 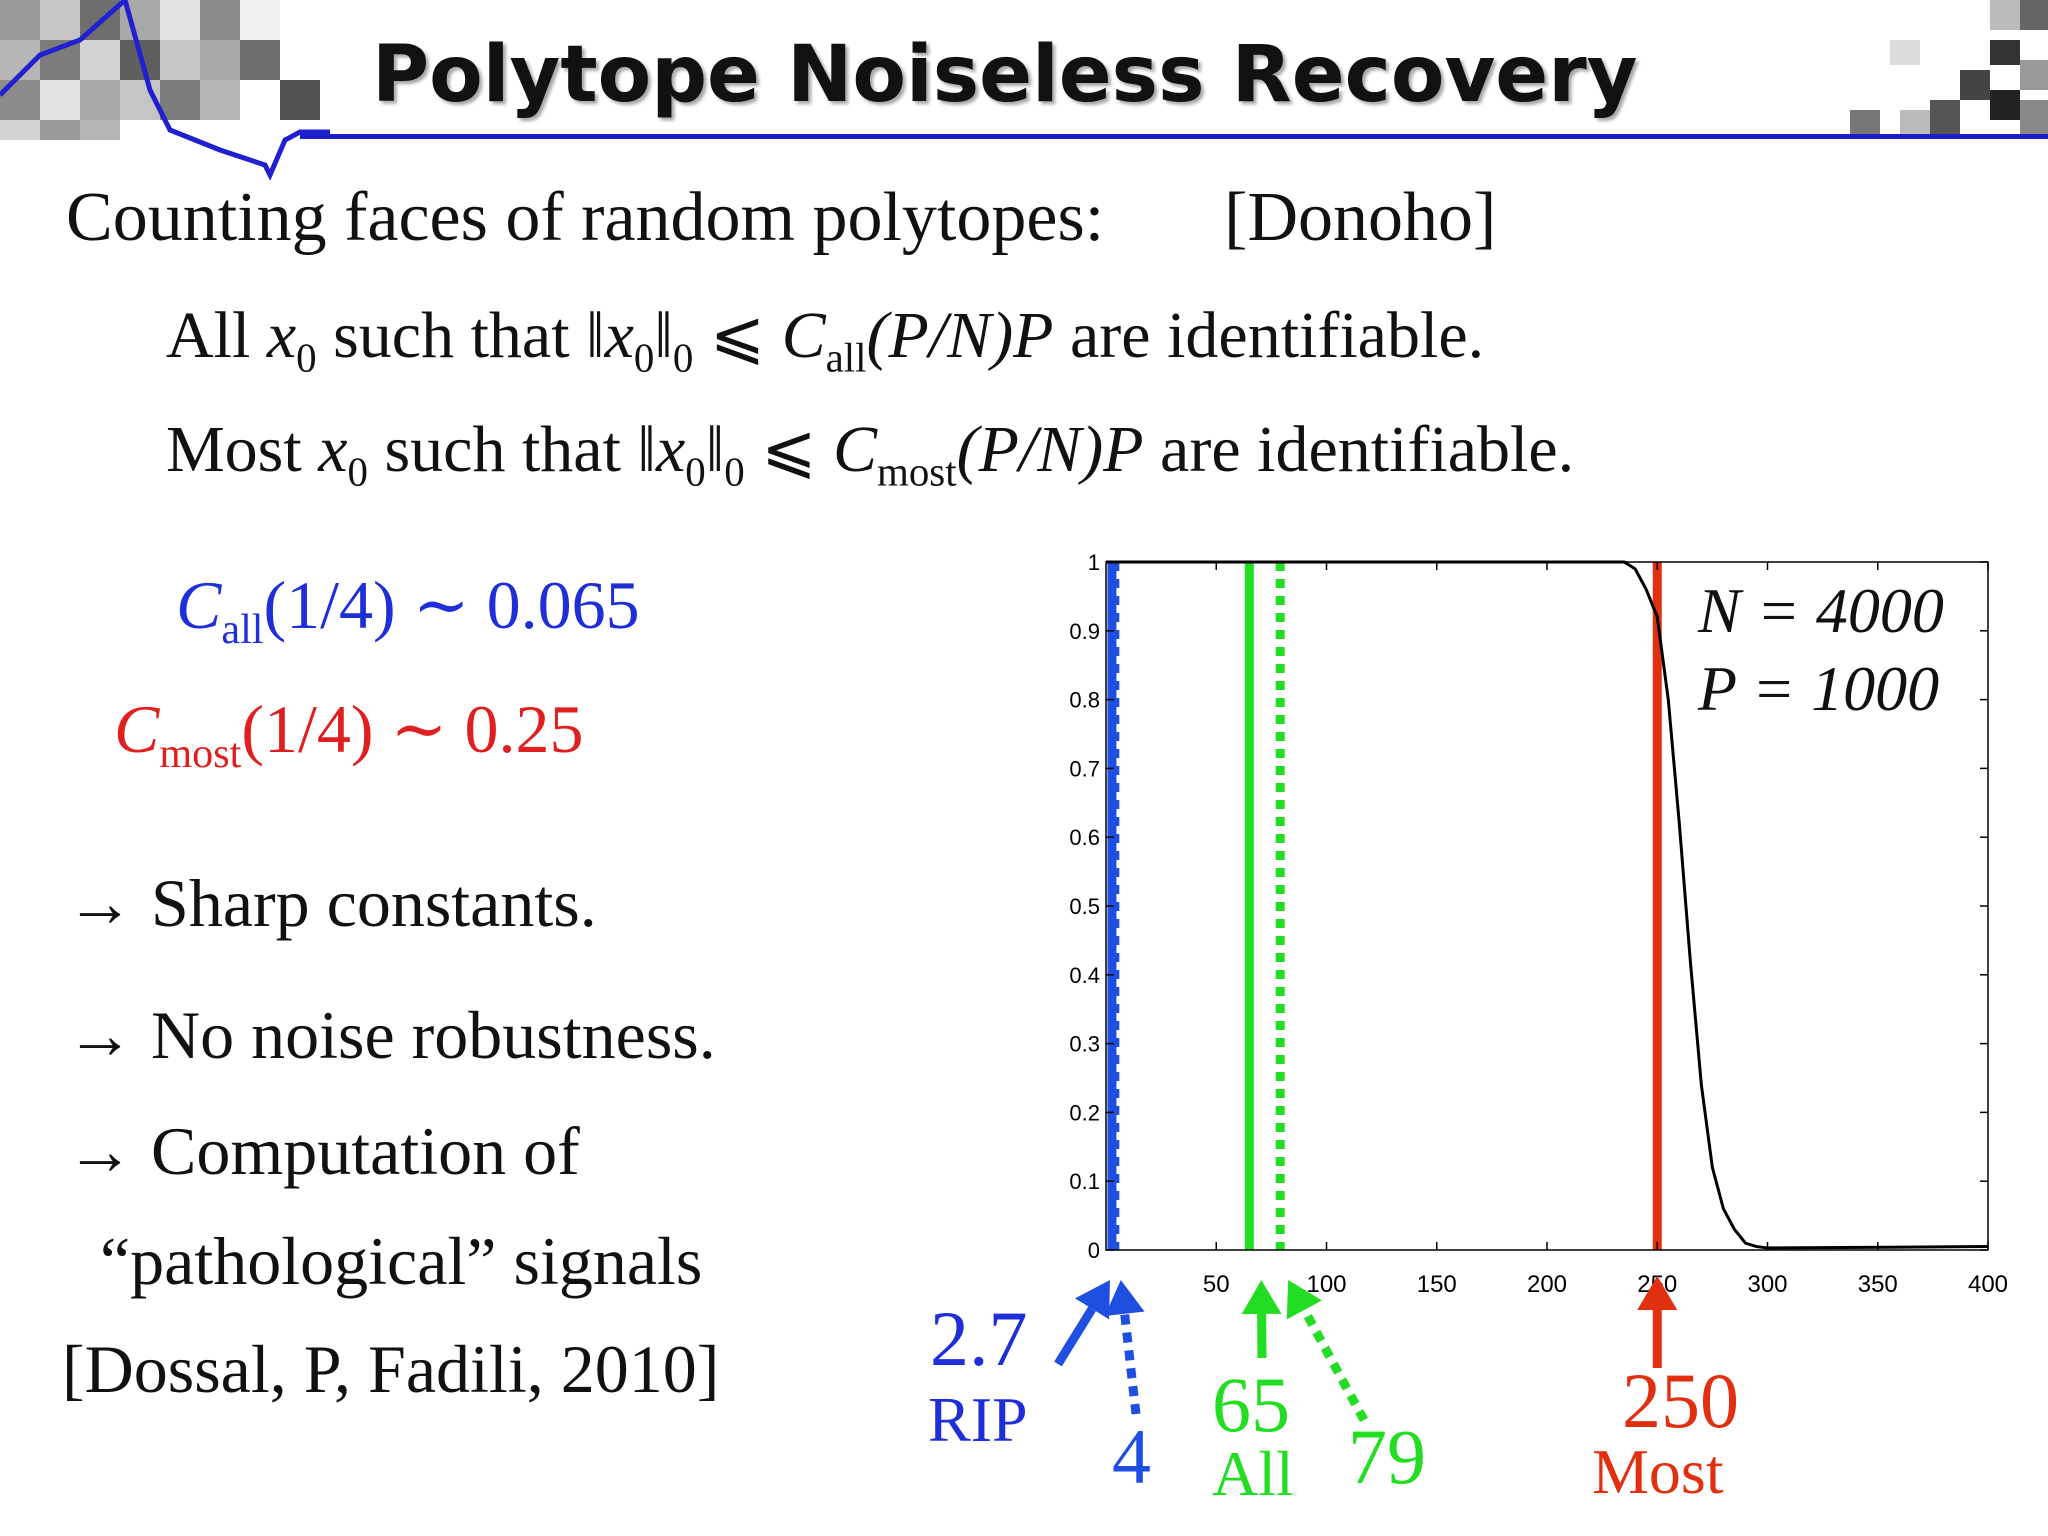 What do you see at coordinates (683, 358) in the screenshot?
I see `all-norm-sub: 0` at bounding box center [683, 358].